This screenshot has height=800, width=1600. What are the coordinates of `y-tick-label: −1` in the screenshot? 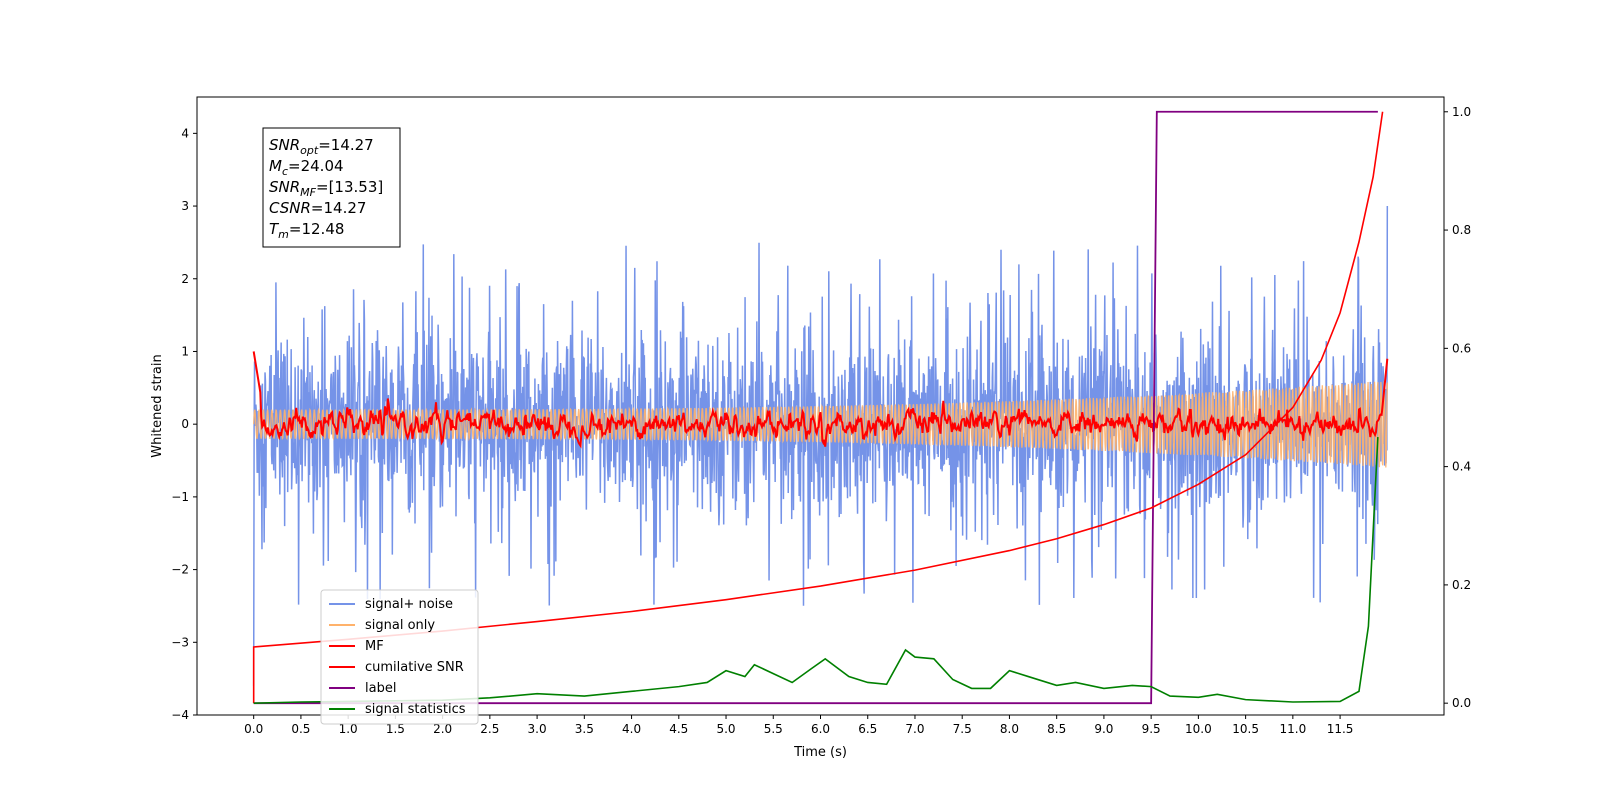 It's located at (180, 497).